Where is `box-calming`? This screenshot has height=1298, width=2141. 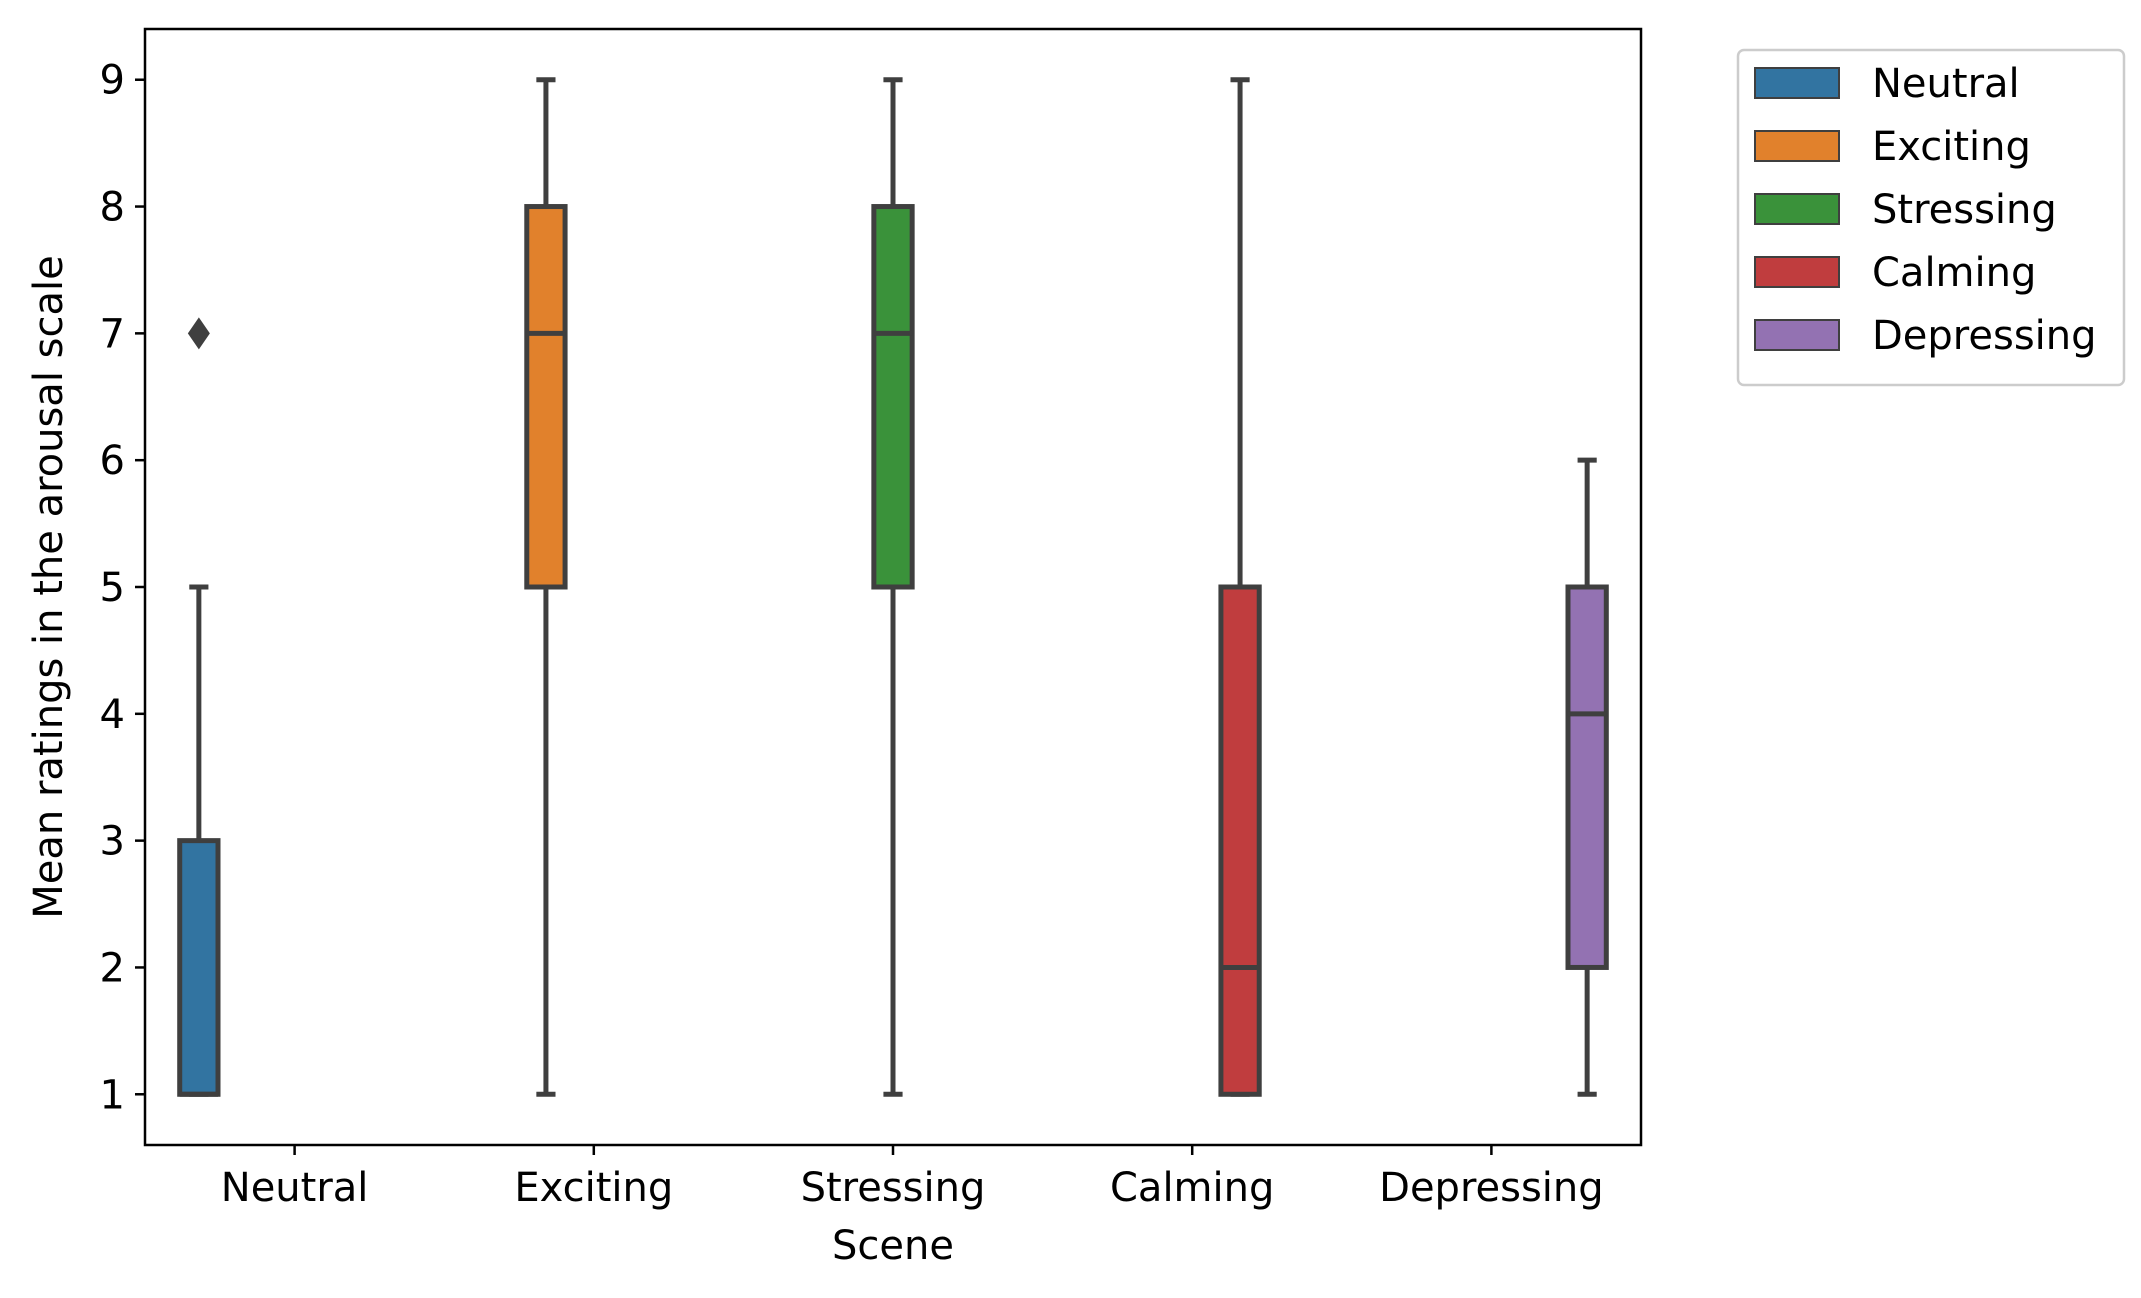 box-calming is located at coordinates (1240, 587).